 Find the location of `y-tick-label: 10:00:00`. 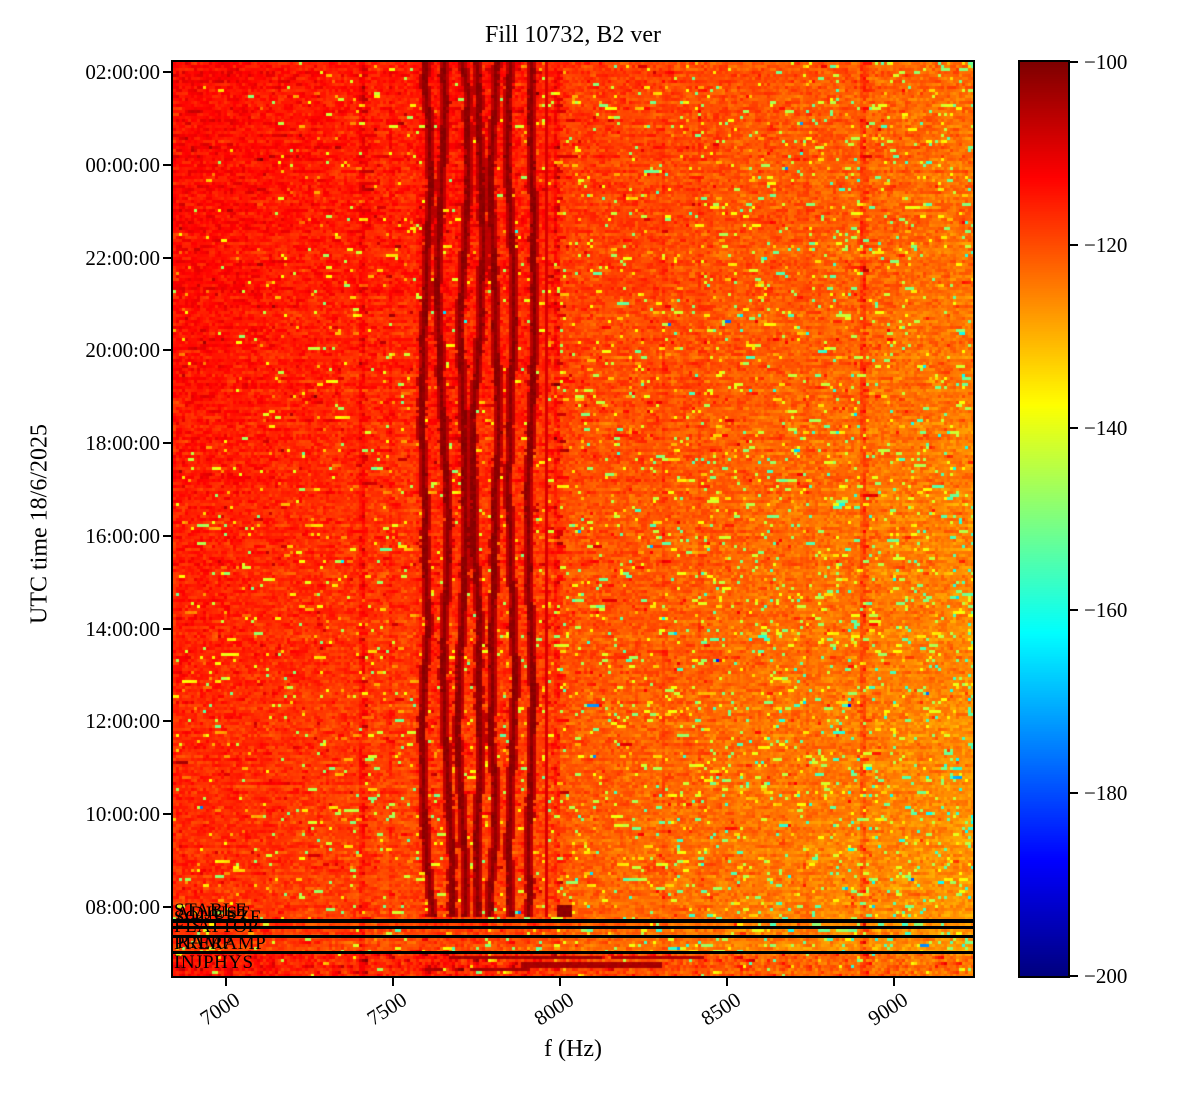

y-tick-label: 10:00:00 is located at coordinates (122, 814).